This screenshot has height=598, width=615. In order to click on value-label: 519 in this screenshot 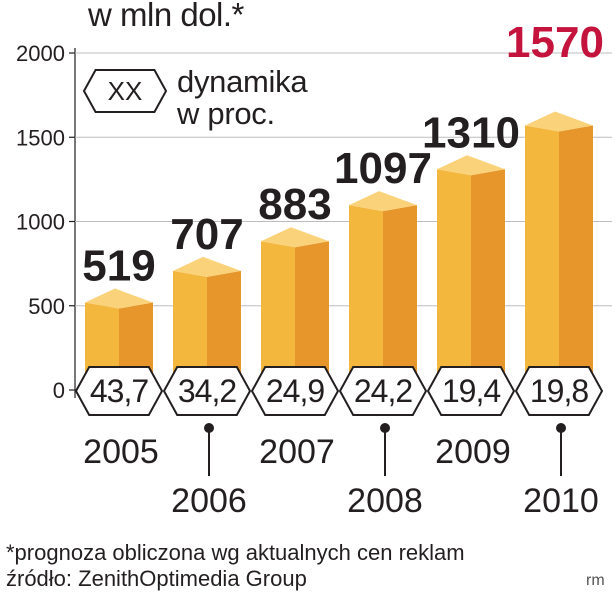, I will do `click(118, 266)`.